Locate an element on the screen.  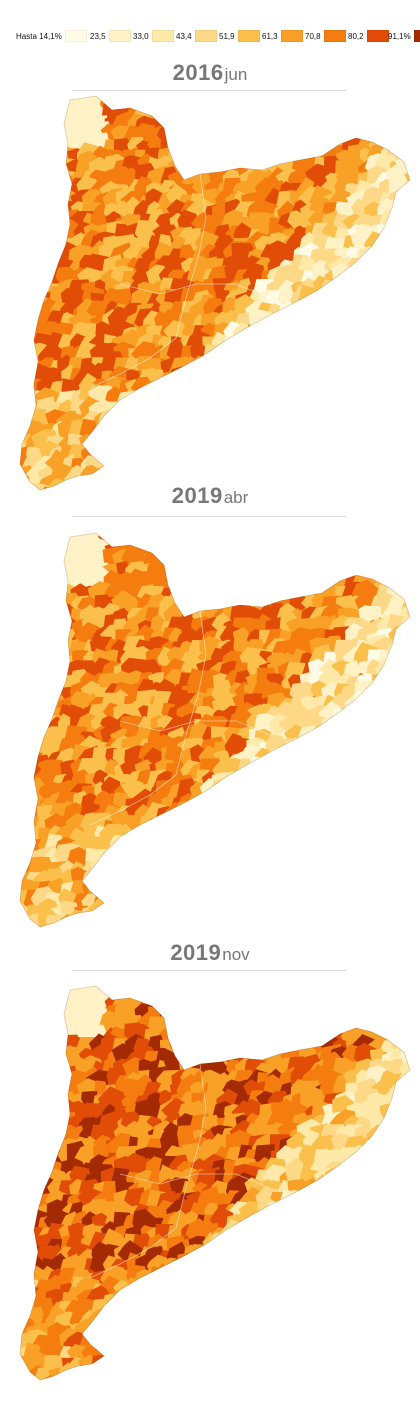
panel-year: 2019 is located at coordinates (195, 952).